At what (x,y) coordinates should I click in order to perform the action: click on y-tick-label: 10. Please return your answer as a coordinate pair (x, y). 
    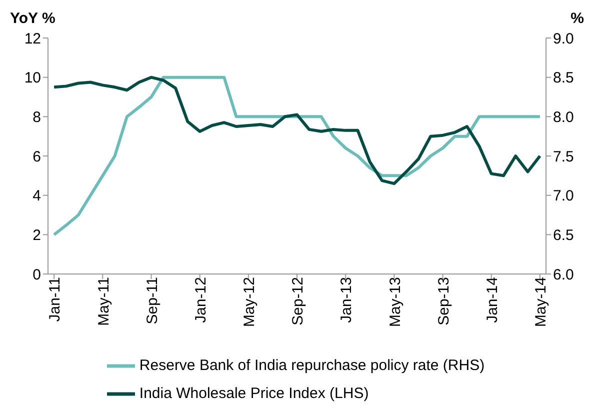
    Looking at the image, I should click on (32, 78).